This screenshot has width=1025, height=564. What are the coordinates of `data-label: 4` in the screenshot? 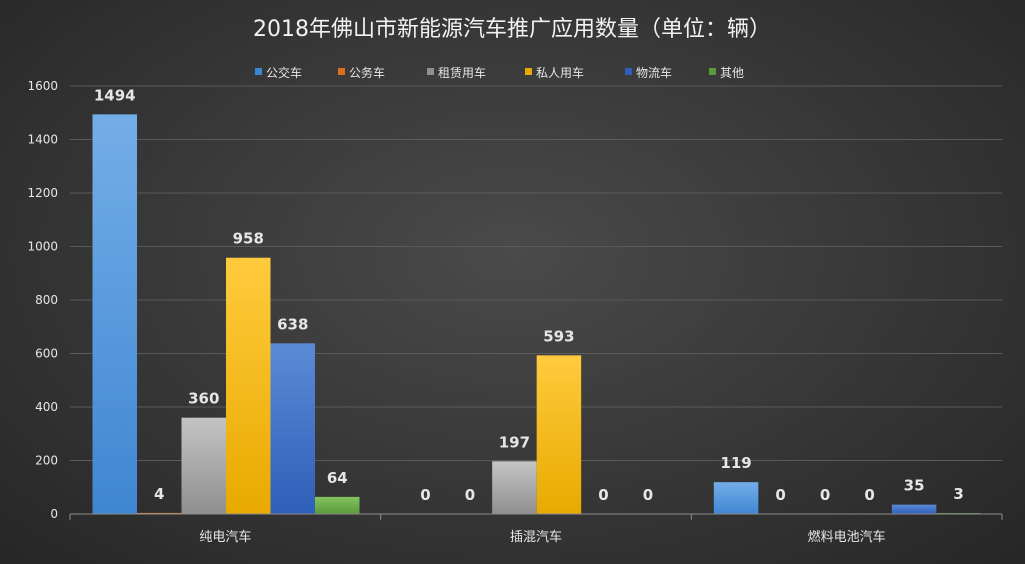 It's located at (159, 494).